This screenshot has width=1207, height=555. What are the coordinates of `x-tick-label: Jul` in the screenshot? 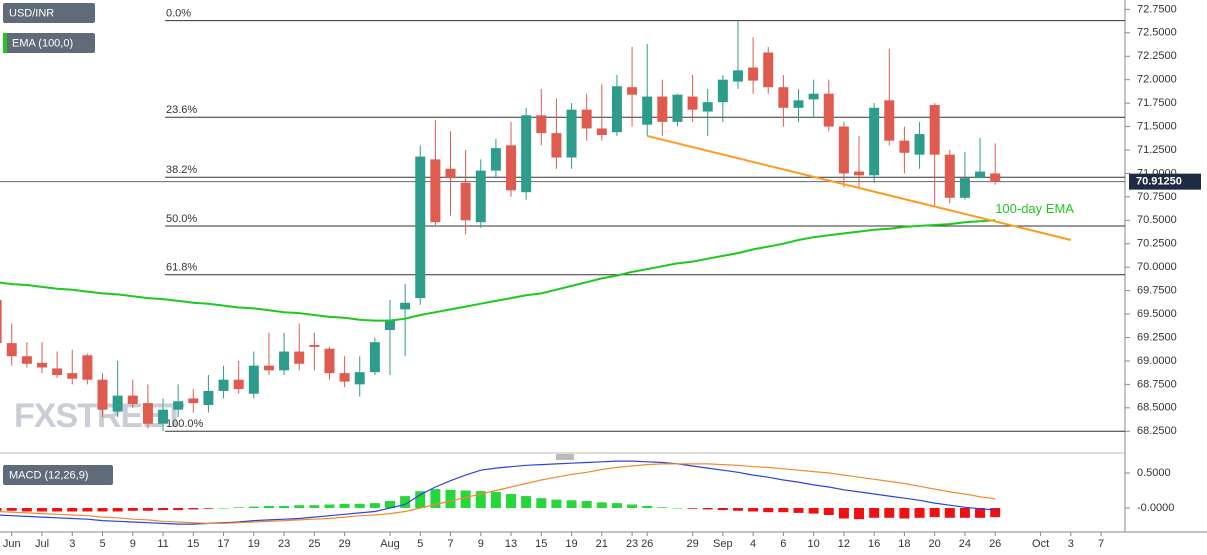 It's located at (42, 544).